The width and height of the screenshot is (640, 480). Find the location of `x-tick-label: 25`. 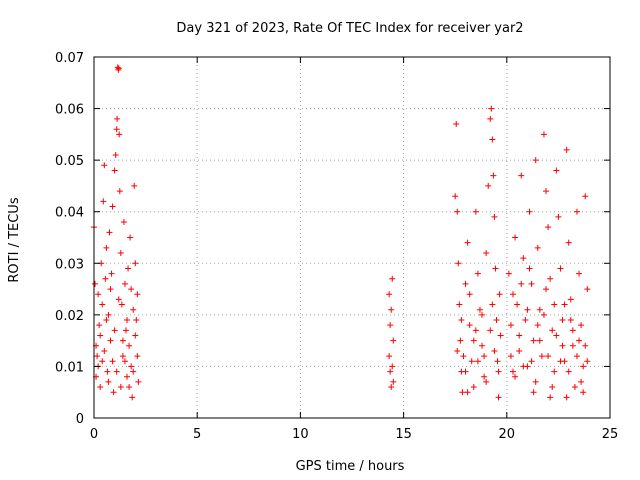

x-tick-label: 25 is located at coordinates (610, 434).